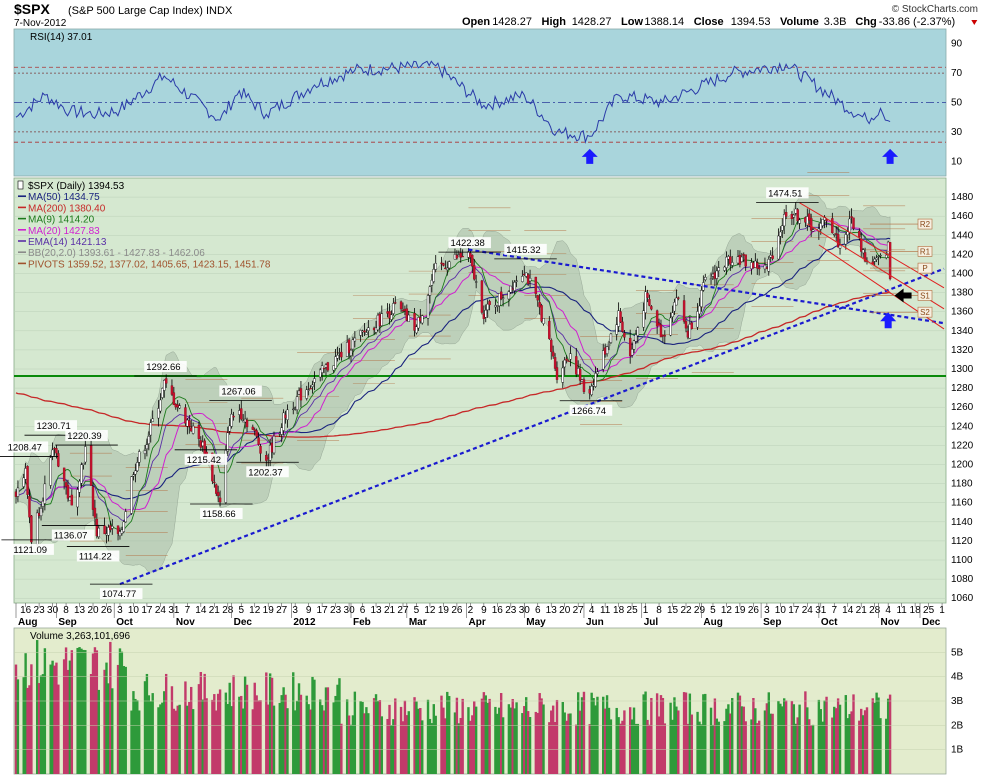  What do you see at coordinates (523, 250) in the screenshot?
I see `price-label: 1415.32` at bounding box center [523, 250].